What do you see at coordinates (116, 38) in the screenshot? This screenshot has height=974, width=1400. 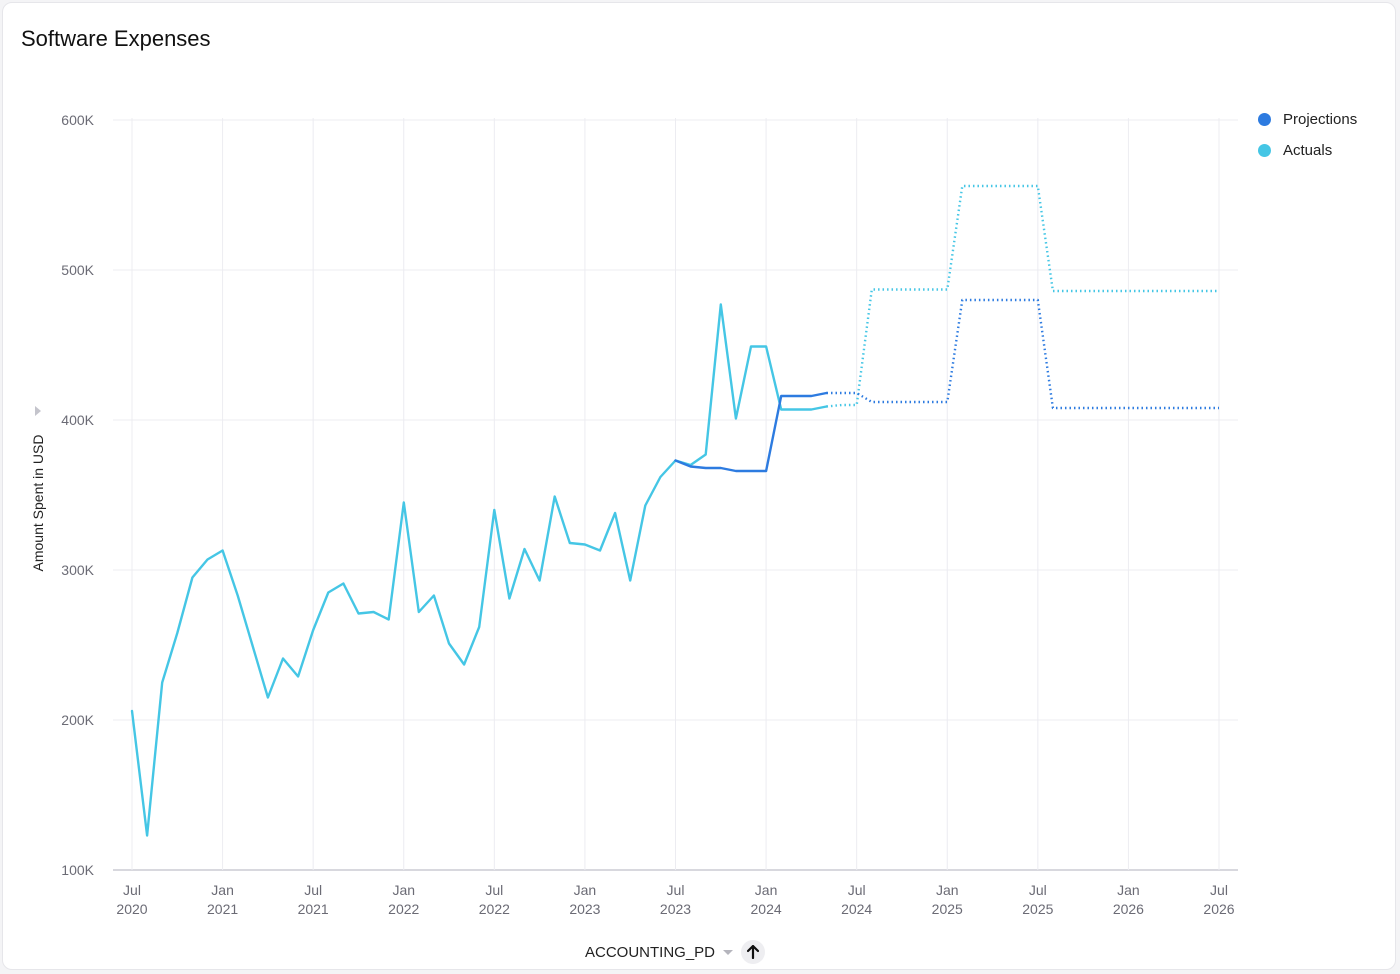 I see `chart-title: Software Expenses` at bounding box center [116, 38].